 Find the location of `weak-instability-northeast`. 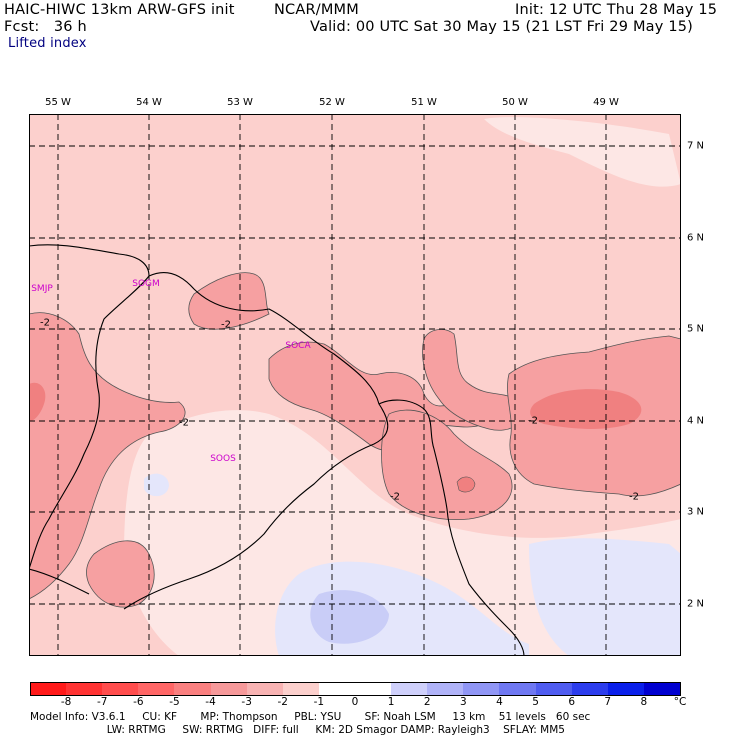

weak-instability-northeast is located at coordinates (582, 152).